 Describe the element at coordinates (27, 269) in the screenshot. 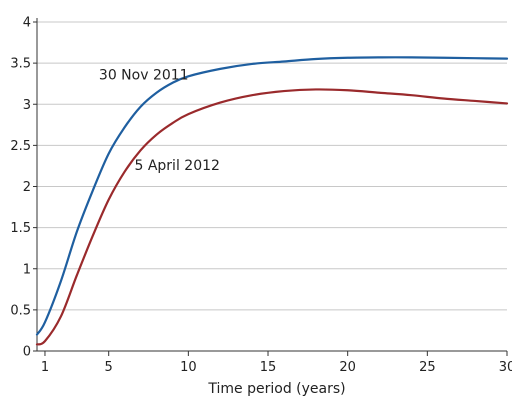

I see `y-tick-label: 1` at that location.